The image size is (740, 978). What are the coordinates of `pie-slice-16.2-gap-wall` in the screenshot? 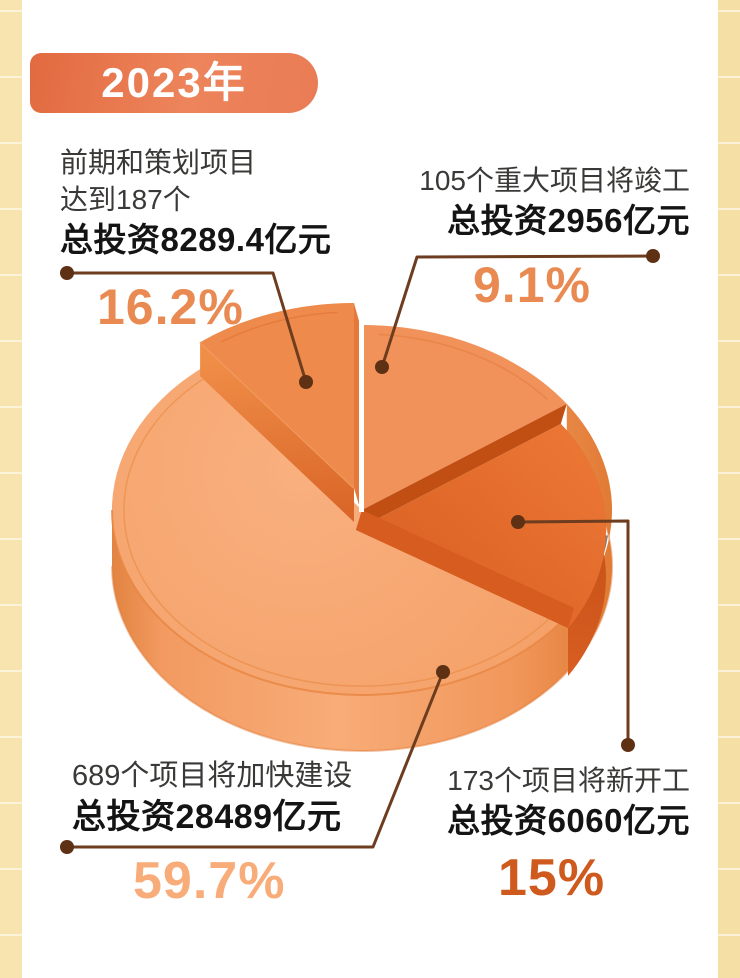 It's located at (356, 404).